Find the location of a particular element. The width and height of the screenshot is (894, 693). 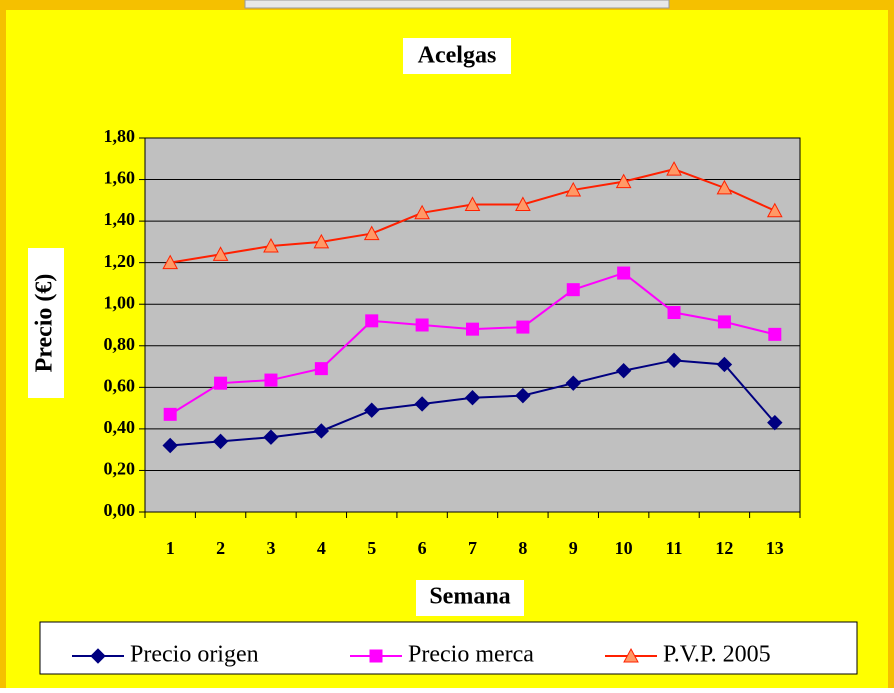

legend-label: P.V.P. 2005 is located at coordinates (717, 655).